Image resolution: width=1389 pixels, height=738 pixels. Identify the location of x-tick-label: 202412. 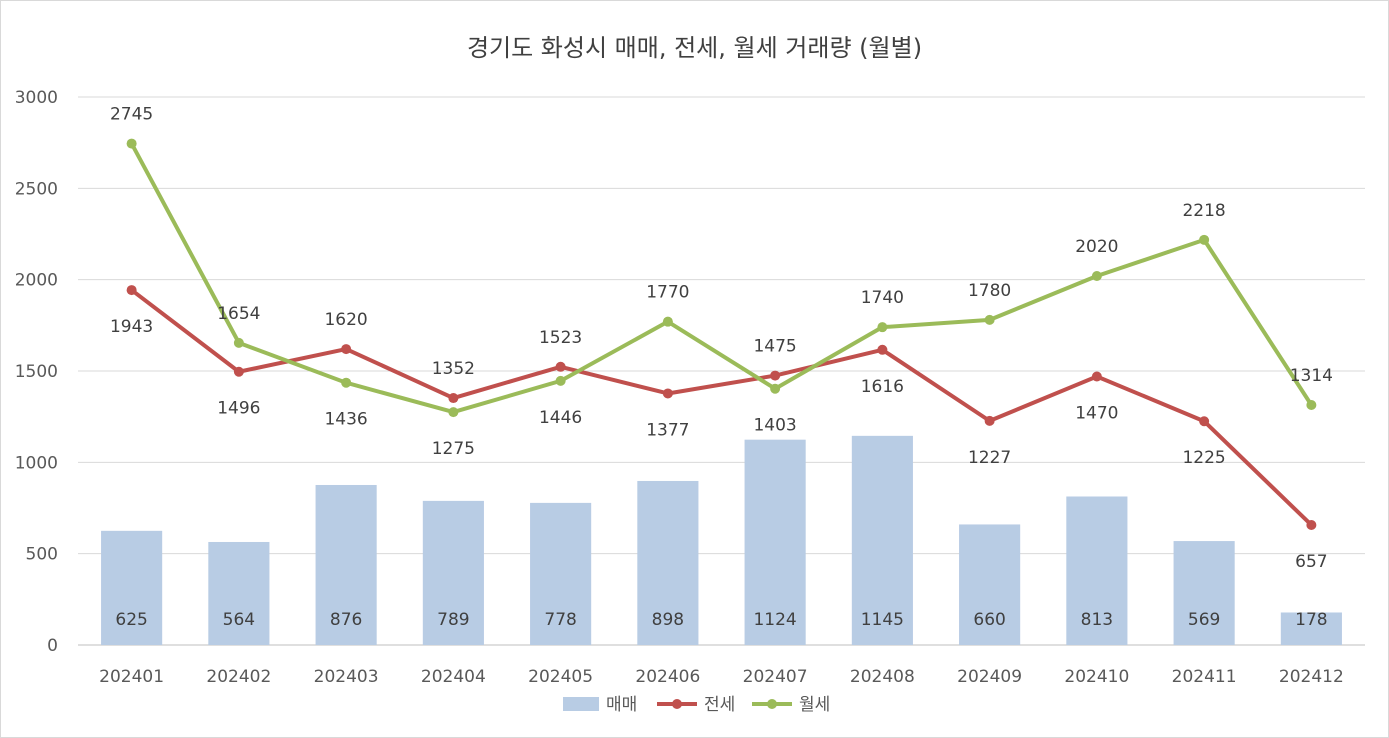
(1311, 677).